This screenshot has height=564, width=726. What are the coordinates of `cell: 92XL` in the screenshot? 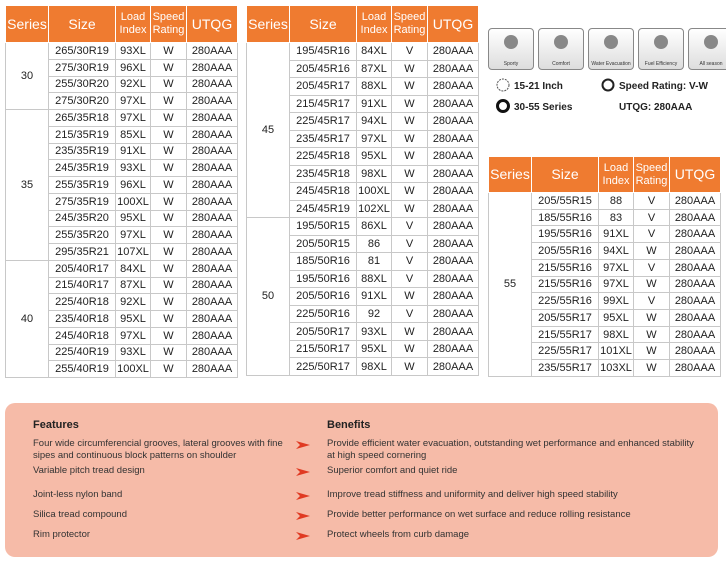 It's located at (133, 84).